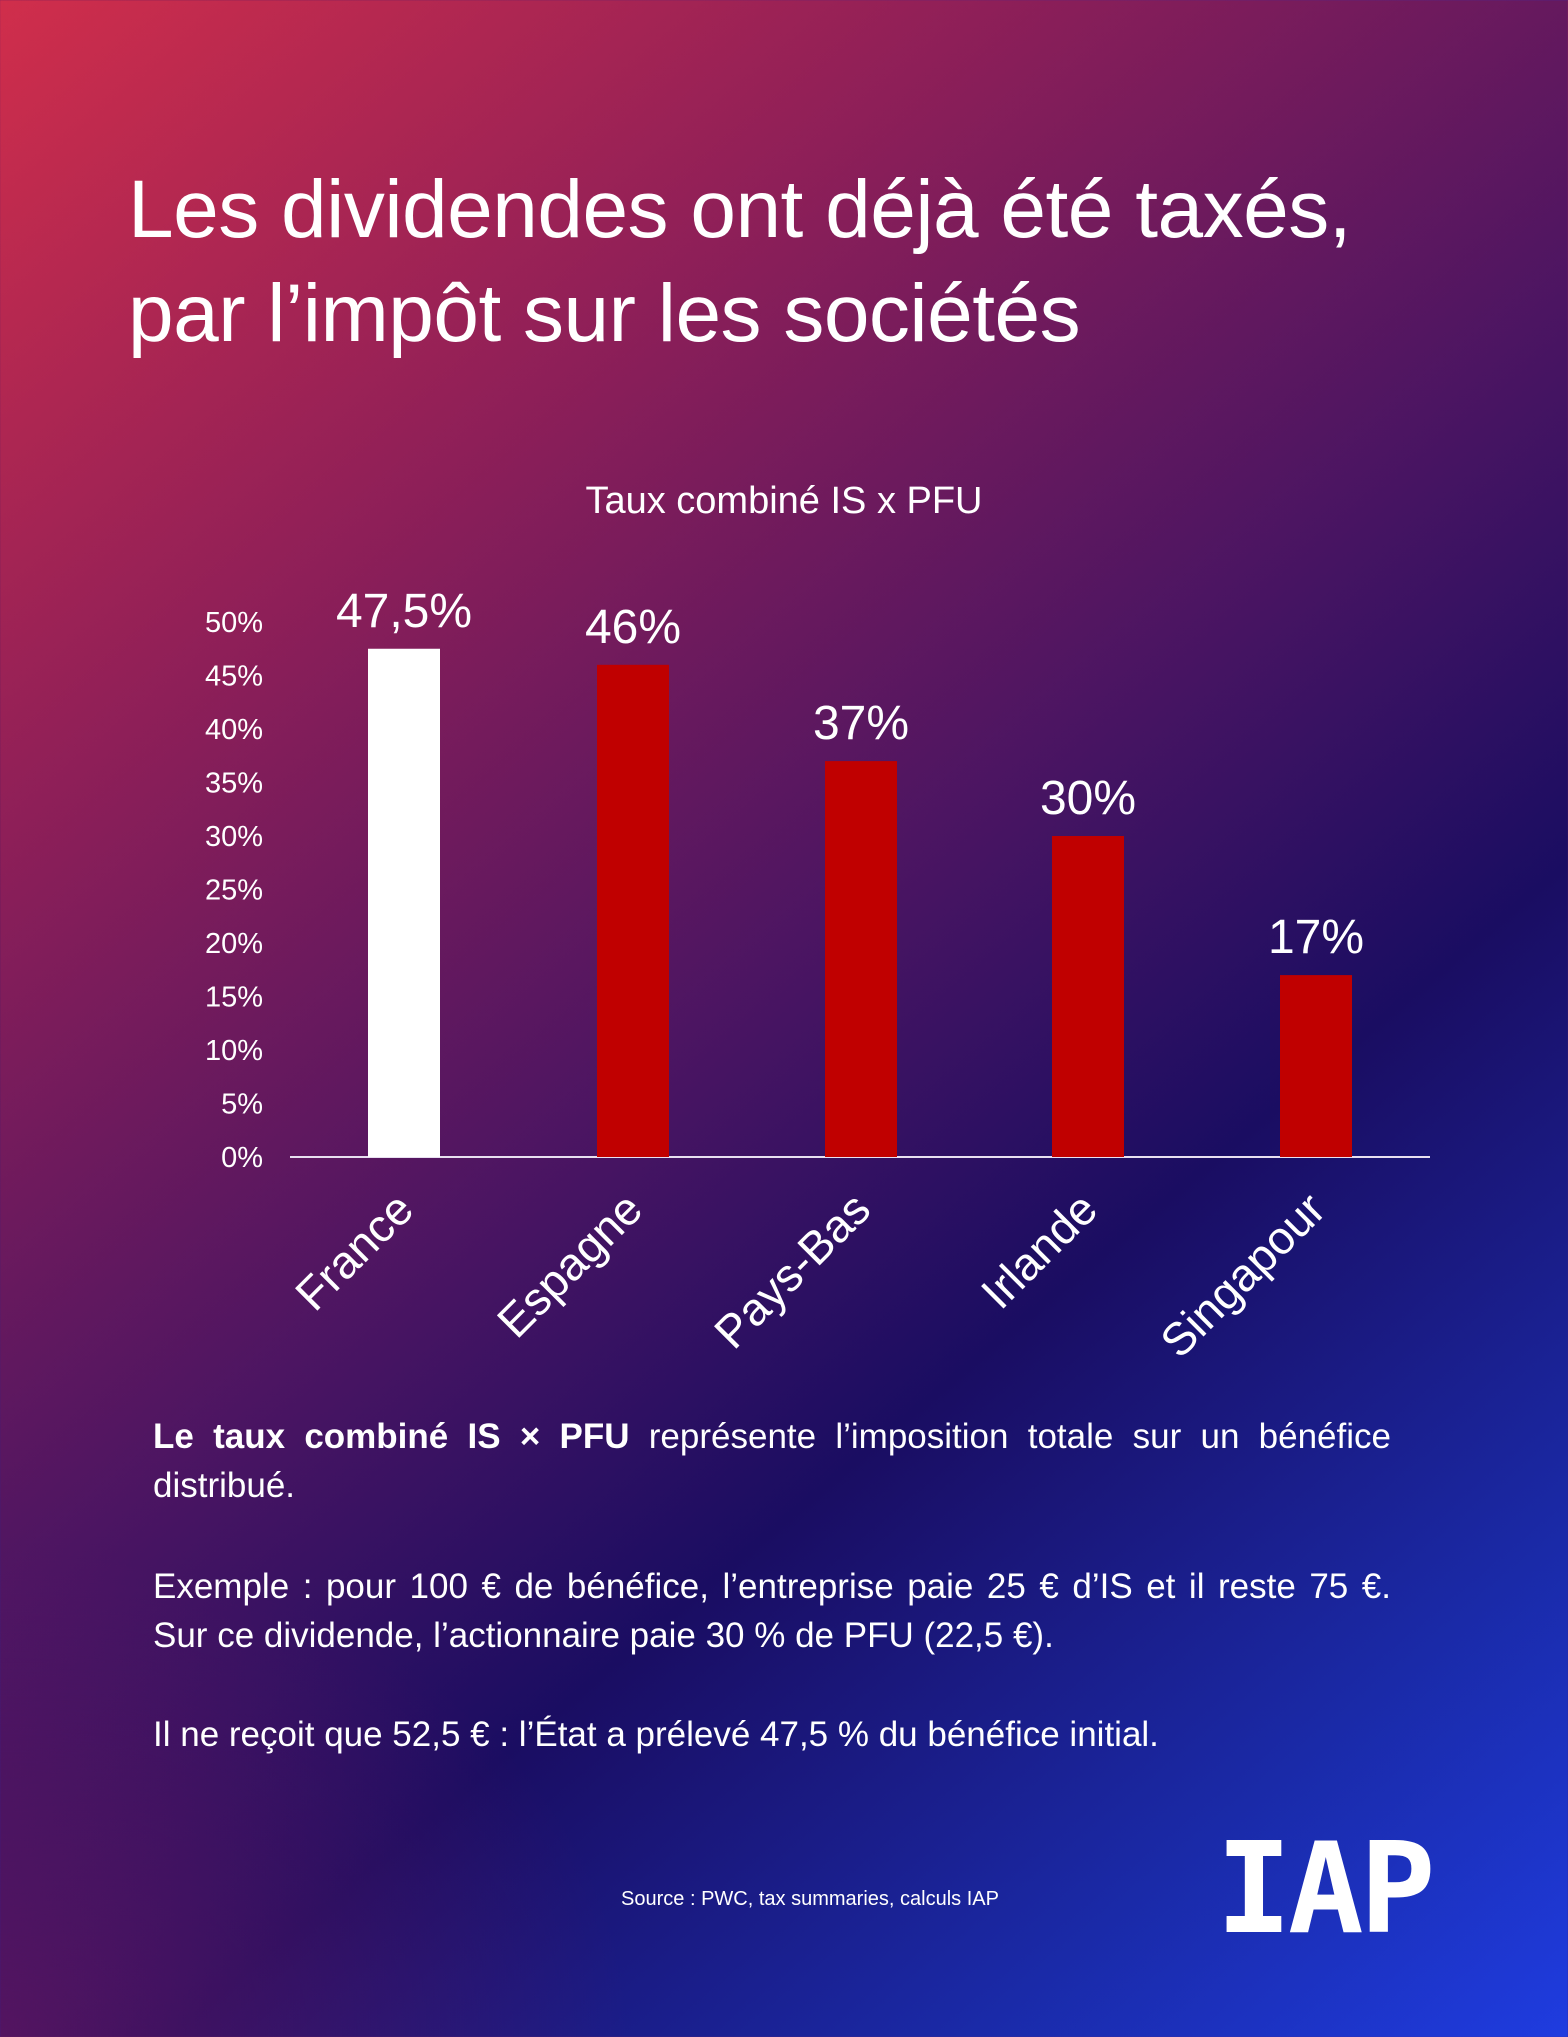 Image resolution: width=1568 pixels, height=2037 pixels. What do you see at coordinates (792, 1270) in the screenshot?
I see `category-label: Pays-Bas` at bounding box center [792, 1270].